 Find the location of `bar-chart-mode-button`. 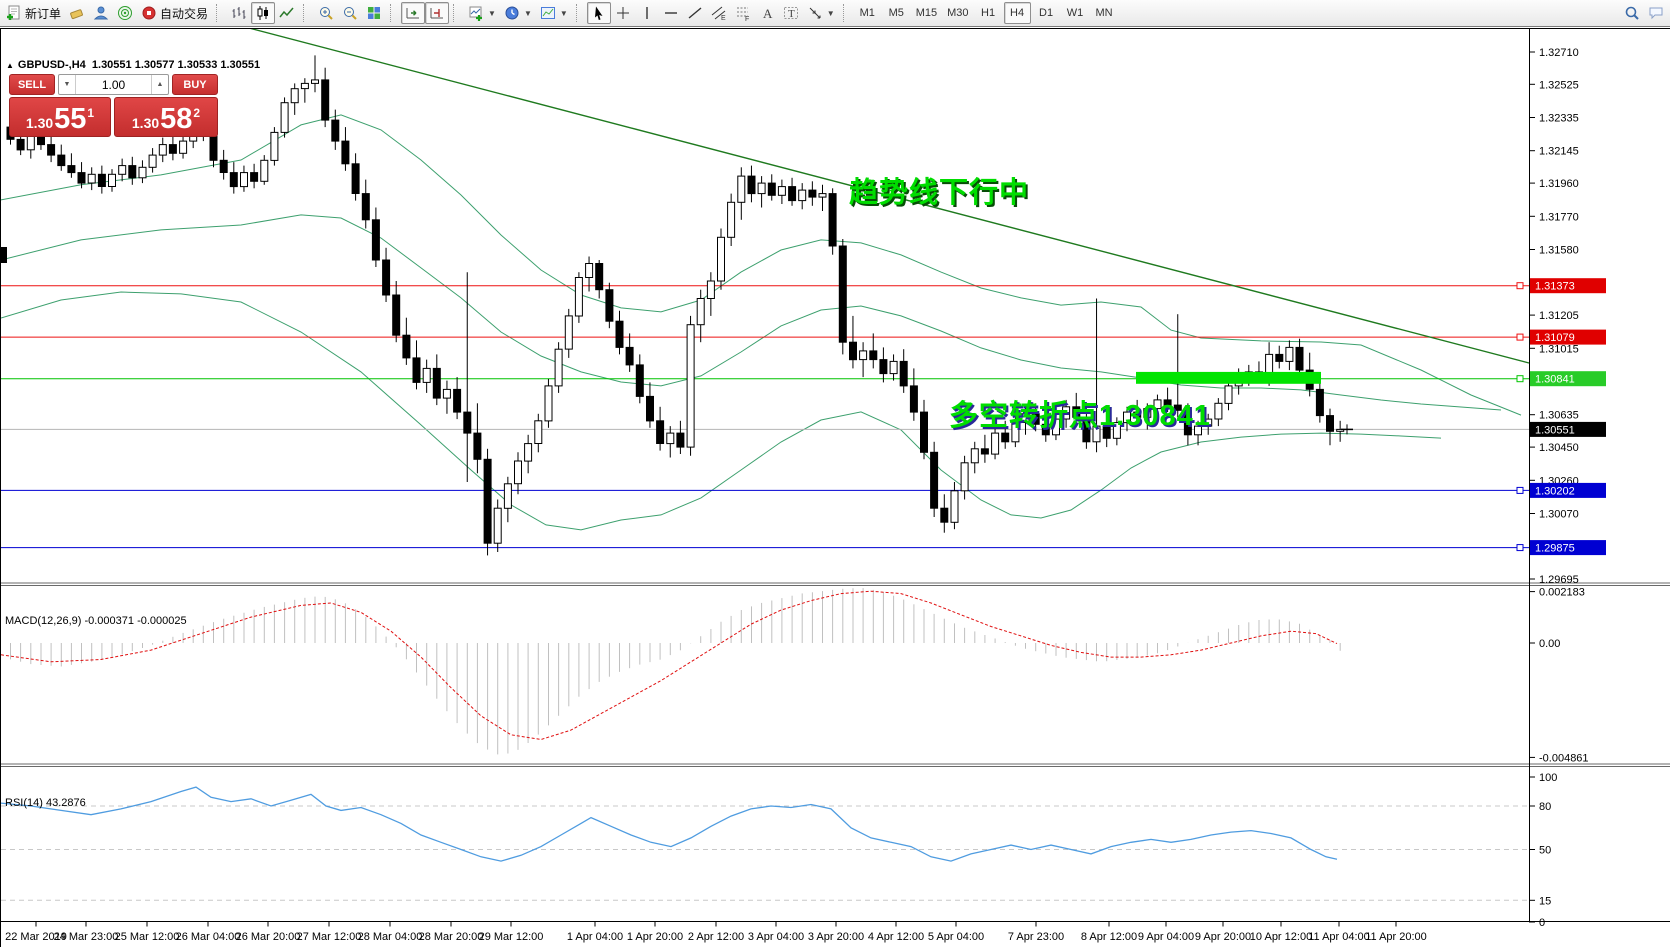

bar-chart-mode-button is located at coordinates (239, 13).